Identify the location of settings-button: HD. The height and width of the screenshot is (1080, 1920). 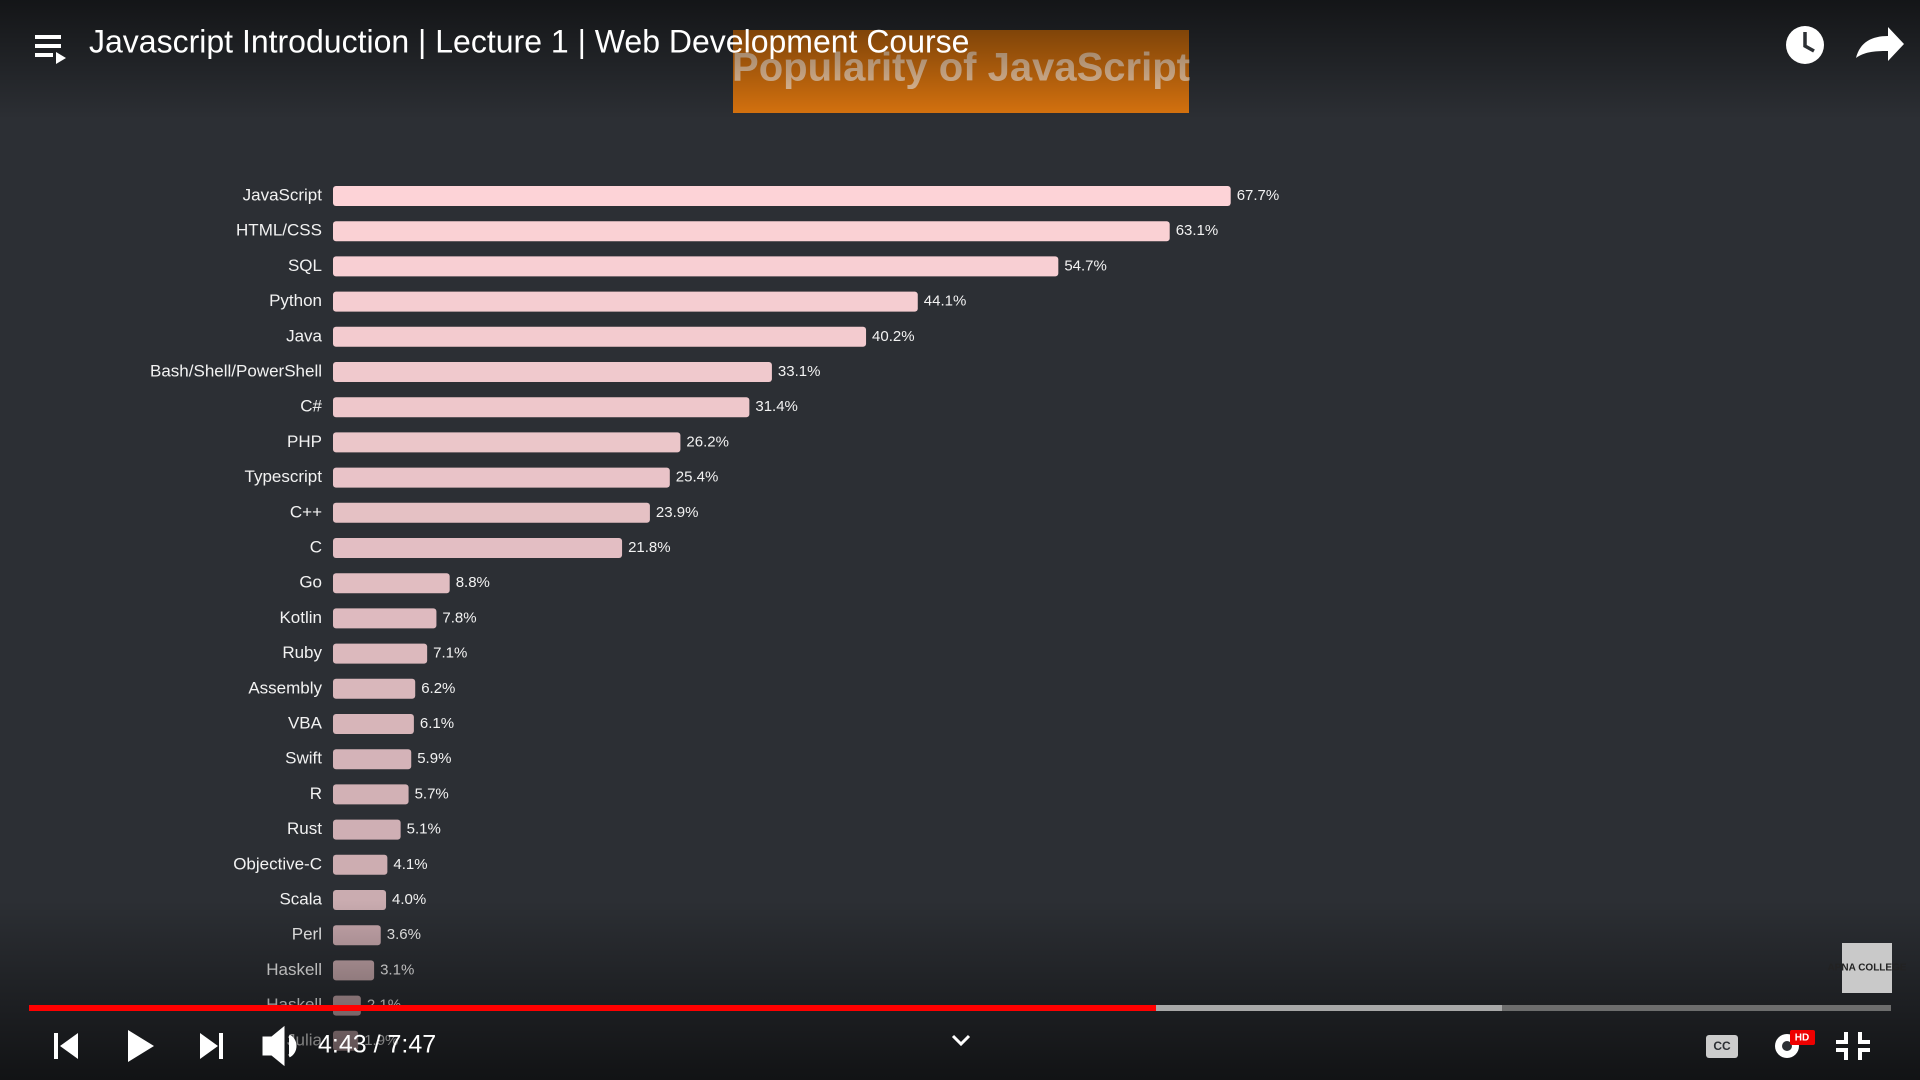
(1795, 1044).